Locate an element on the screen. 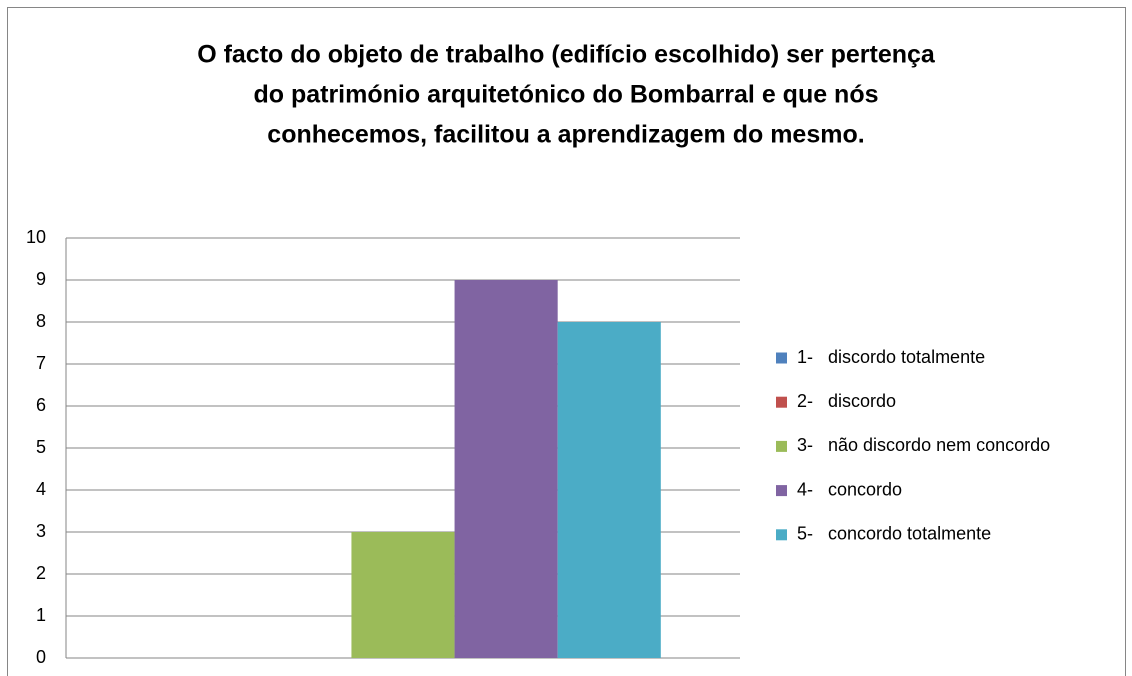  y-tick-label: 2 is located at coordinates (41, 573).